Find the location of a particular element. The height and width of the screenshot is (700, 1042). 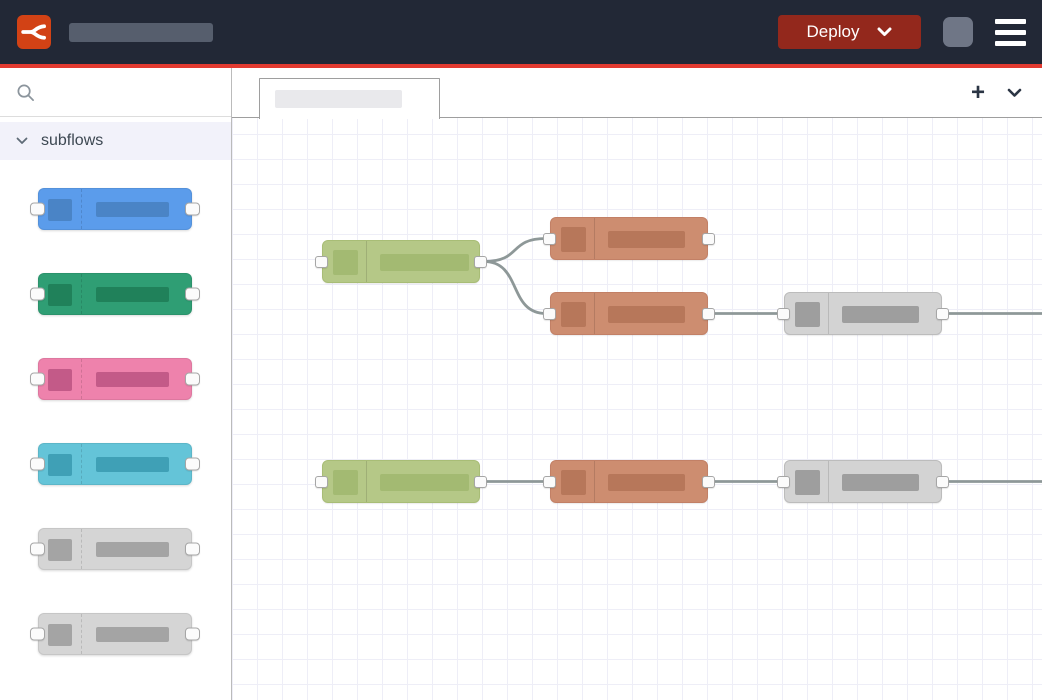

user-avatar is located at coordinates (958, 32).